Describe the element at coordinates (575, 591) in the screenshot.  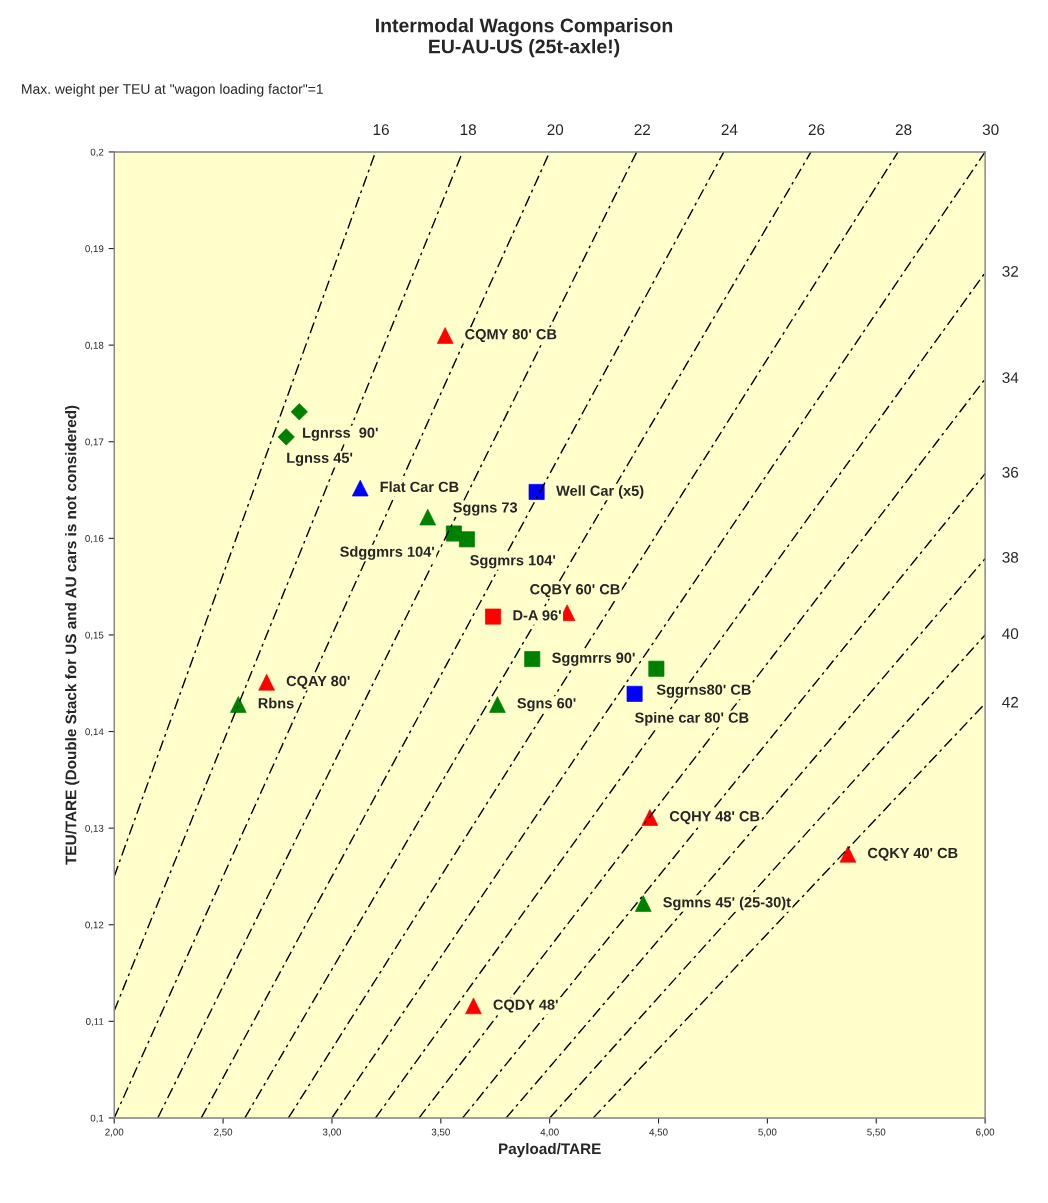
I see `annotation: CQBY 60' CB` at that location.